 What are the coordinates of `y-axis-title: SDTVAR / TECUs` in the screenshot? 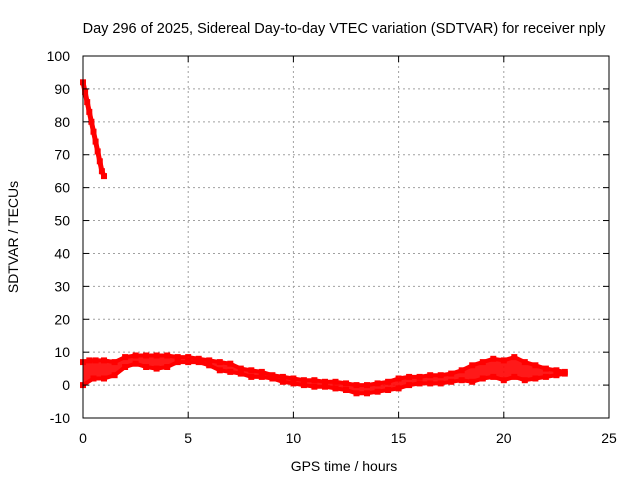 It's located at (13, 237).